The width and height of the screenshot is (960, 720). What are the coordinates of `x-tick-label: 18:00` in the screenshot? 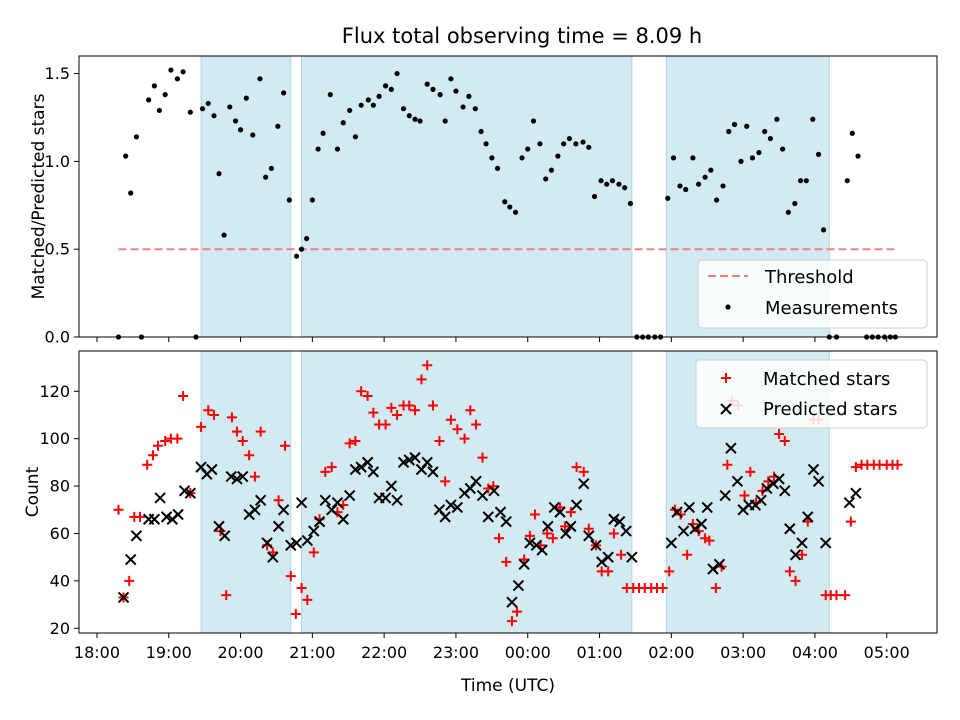 It's located at (97, 652).